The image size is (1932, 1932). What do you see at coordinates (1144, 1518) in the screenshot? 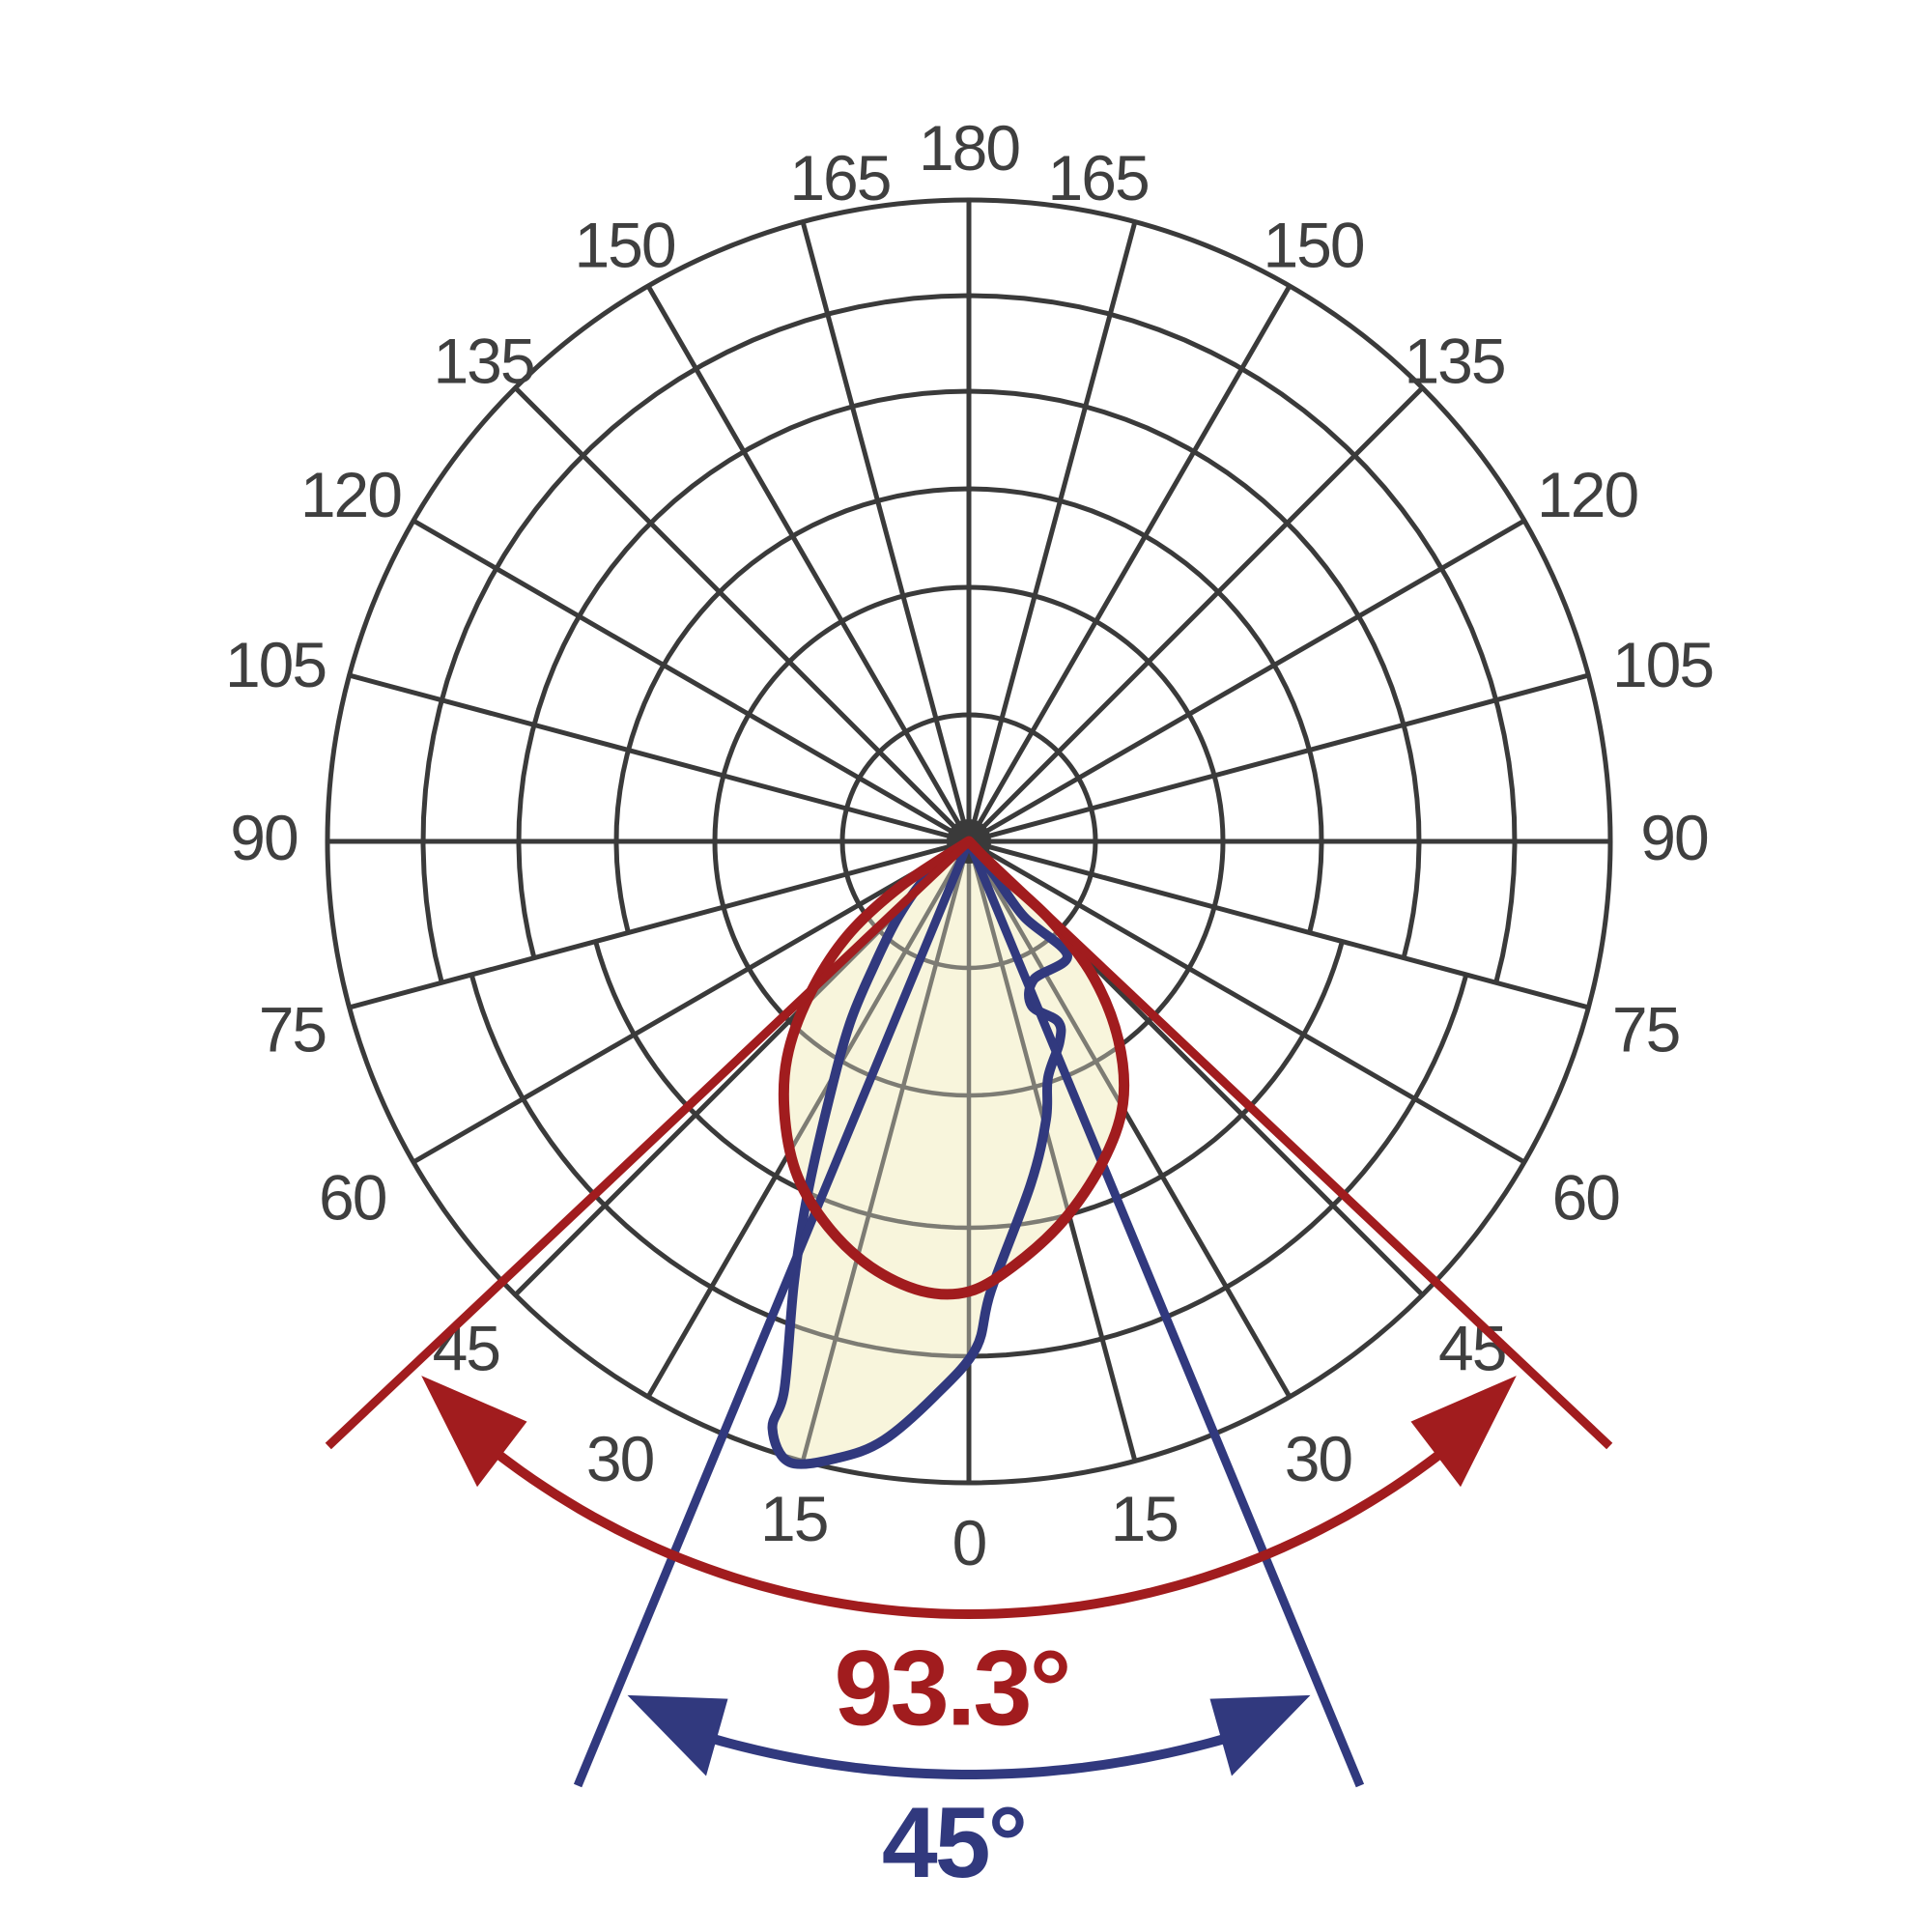
I see `angle-tick-label-15-right: 15` at bounding box center [1144, 1518].